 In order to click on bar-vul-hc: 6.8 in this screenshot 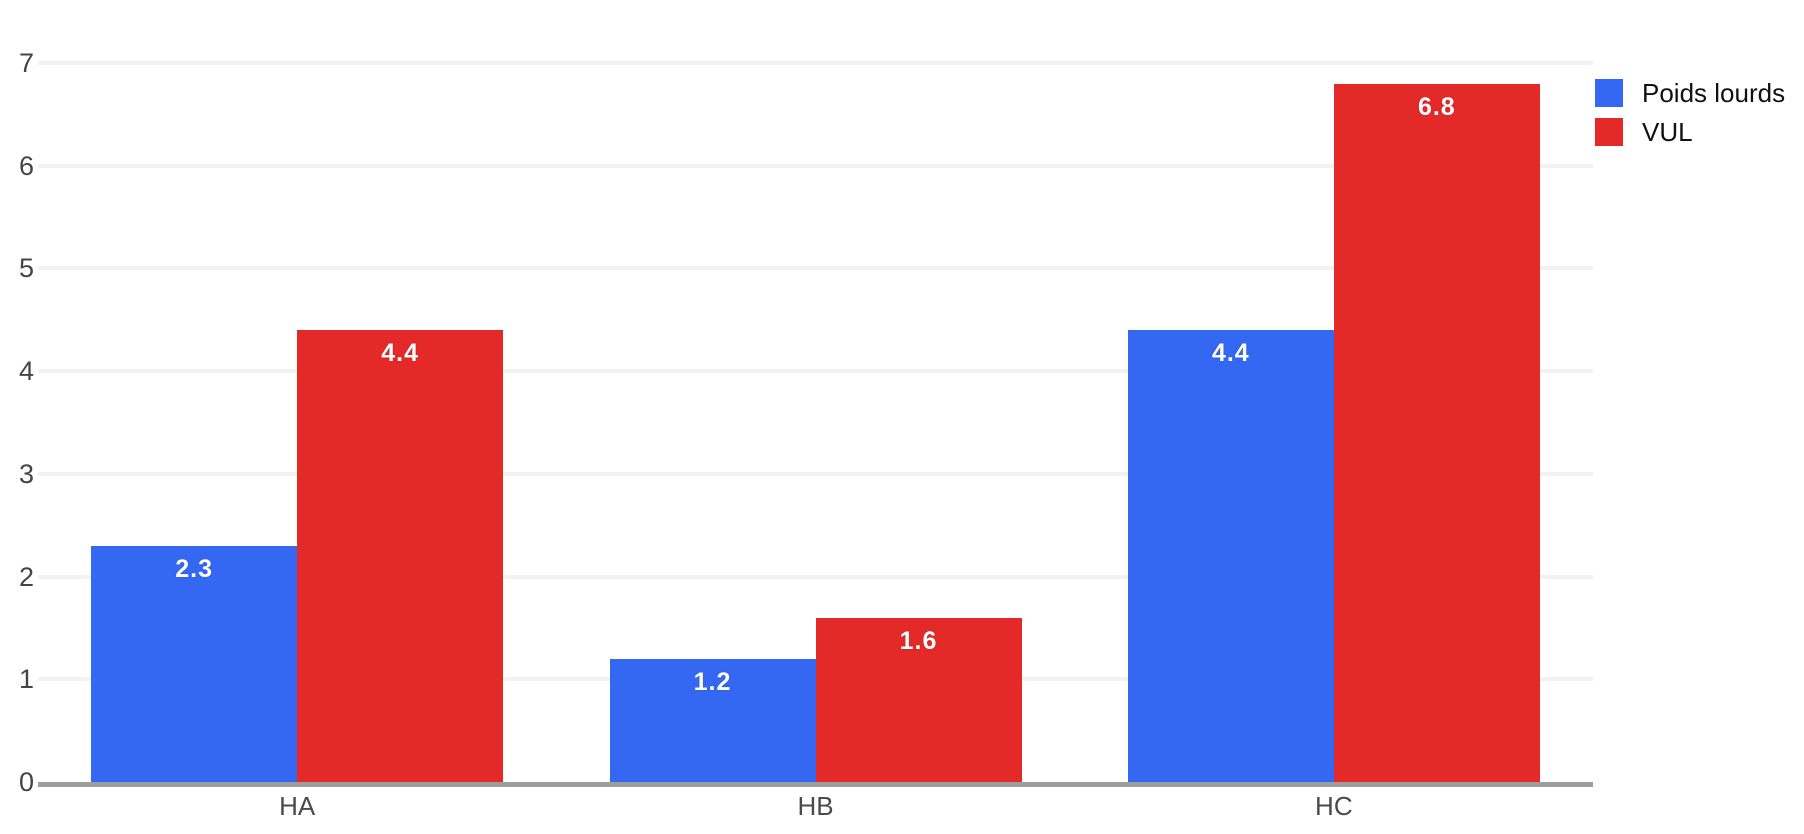, I will do `click(1436, 432)`.